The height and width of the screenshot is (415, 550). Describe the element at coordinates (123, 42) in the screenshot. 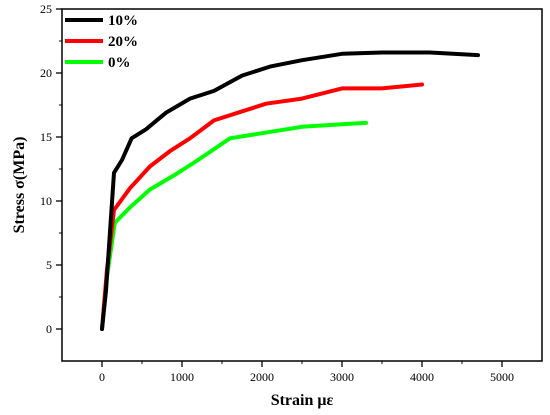

I see `legend-label: 20%` at that location.